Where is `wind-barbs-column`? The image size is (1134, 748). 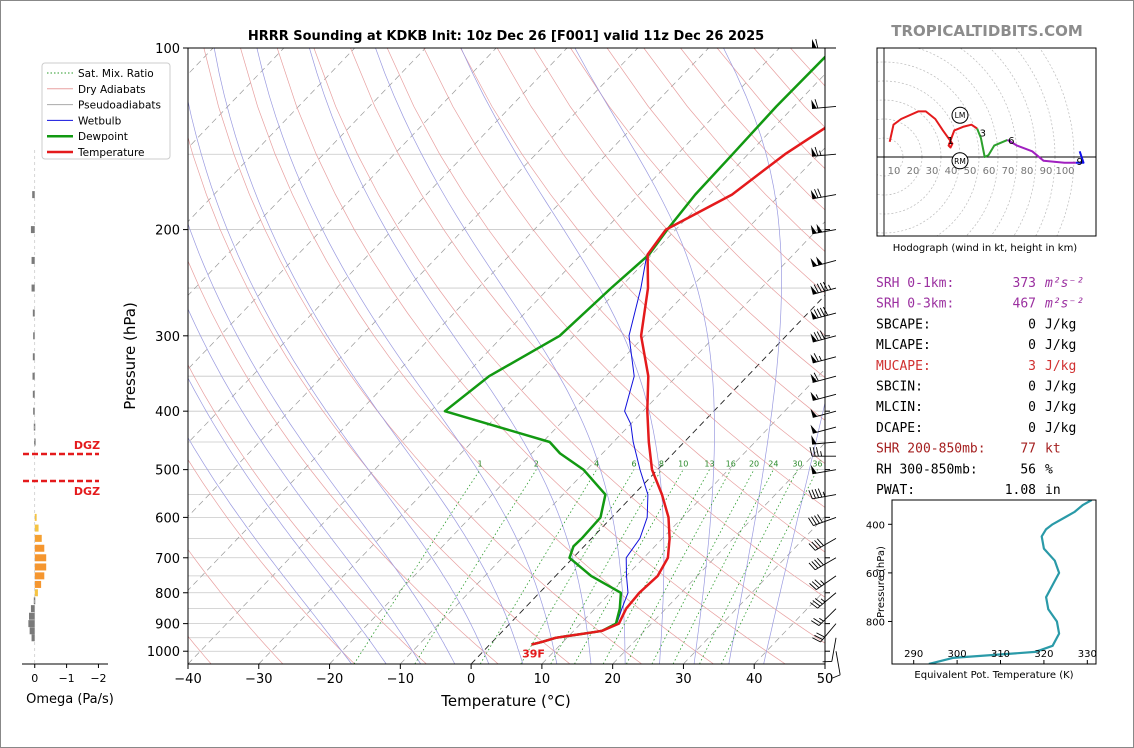
wind-barbs-column is located at coordinates (824, 358).